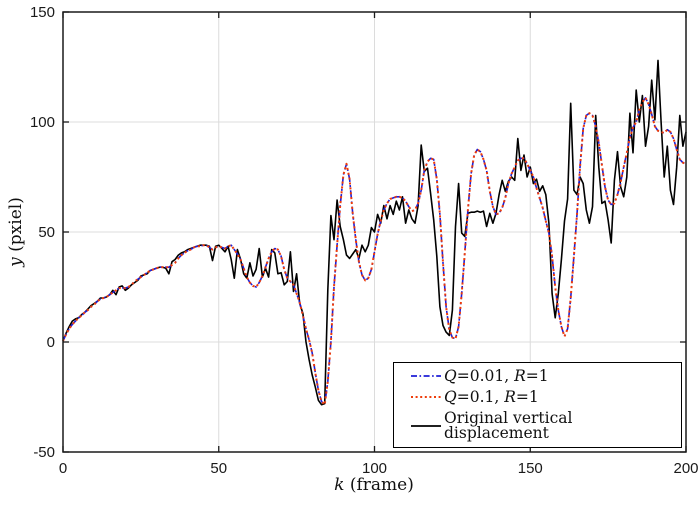 This screenshot has width=700, height=506. I want to click on legend-q-value: =0.01,, so click(485, 375).